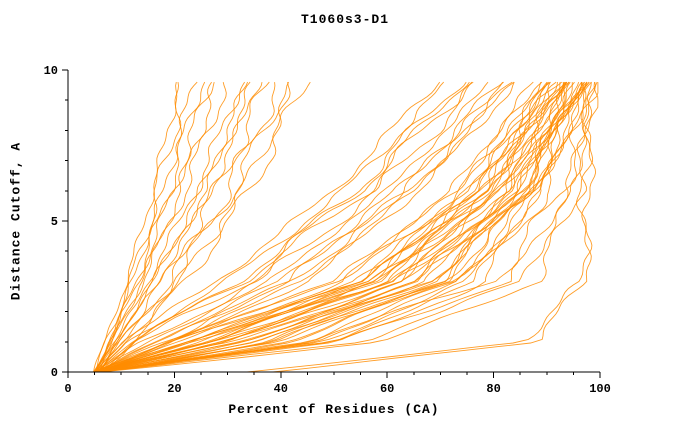 Image resolution: width=680 pixels, height=440 pixels. What do you see at coordinates (174, 389) in the screenshot?
I see `x-tick-label: 20` at bounding box center [174, 389].